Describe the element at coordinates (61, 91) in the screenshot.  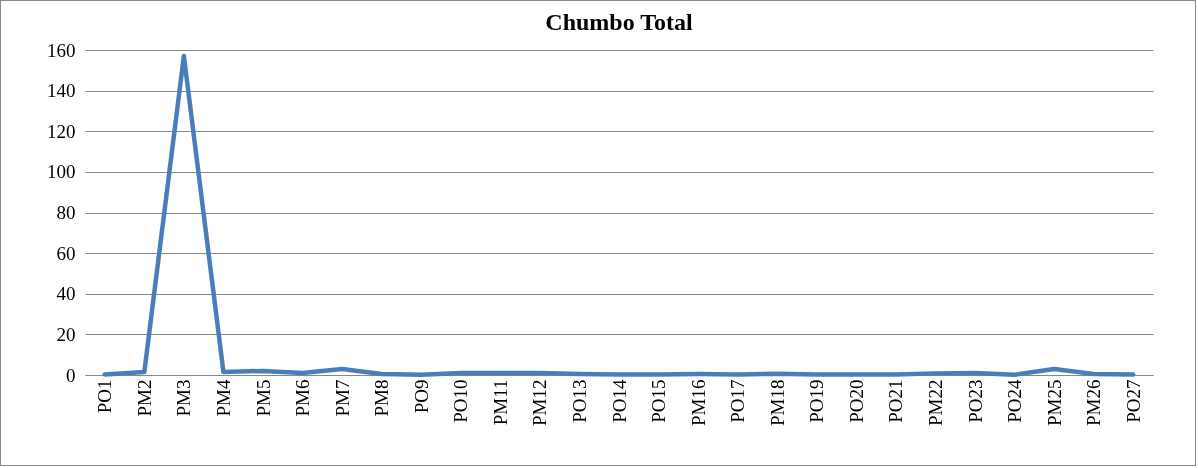
I see `y-tick-label: 140` at that location.